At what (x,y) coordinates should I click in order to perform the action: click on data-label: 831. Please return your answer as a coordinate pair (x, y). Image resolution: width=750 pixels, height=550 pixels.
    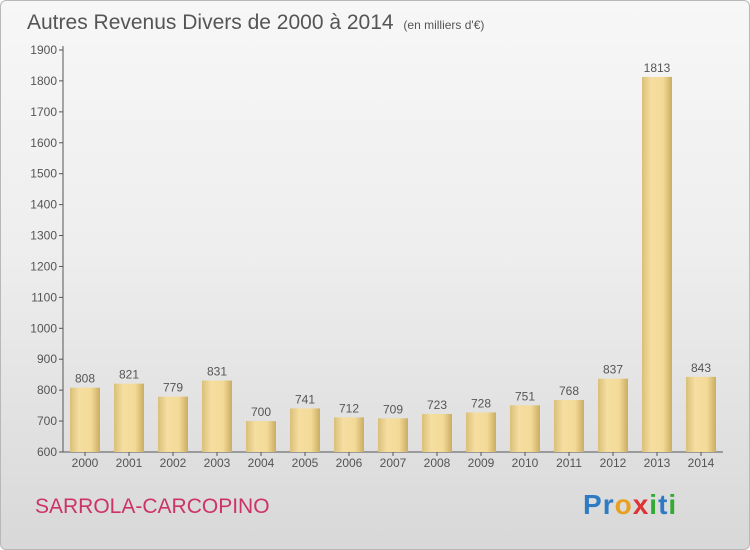
    Looking at the image, I should click on (217, 372).